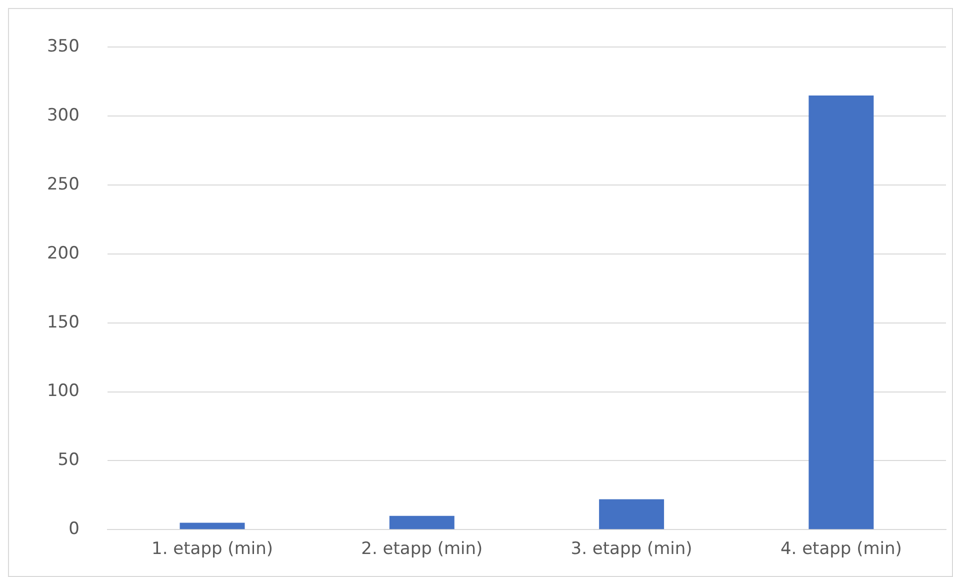 This screenshot has height=577, width=953. What do you see at coordinates (213, 549) in the screenshot?
I see `x-tick-label: 1. etapp (min)` at bounding box center [213, 549].